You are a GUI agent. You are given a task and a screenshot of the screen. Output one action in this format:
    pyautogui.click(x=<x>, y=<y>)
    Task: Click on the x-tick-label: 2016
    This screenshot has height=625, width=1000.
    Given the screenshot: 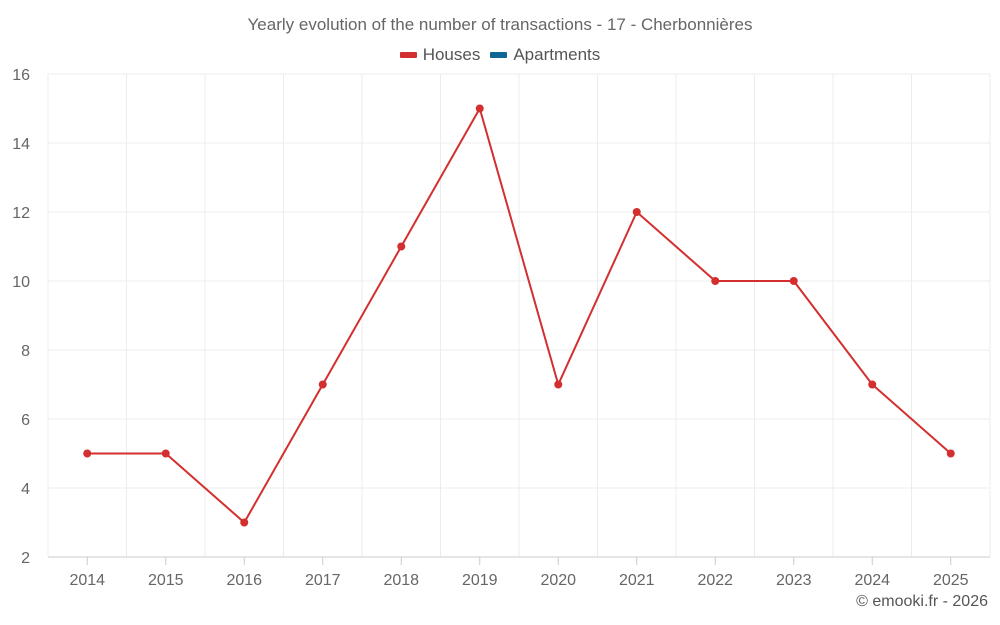 What is the action you would take?
    pyautogui.click(x=244, y=580)
    